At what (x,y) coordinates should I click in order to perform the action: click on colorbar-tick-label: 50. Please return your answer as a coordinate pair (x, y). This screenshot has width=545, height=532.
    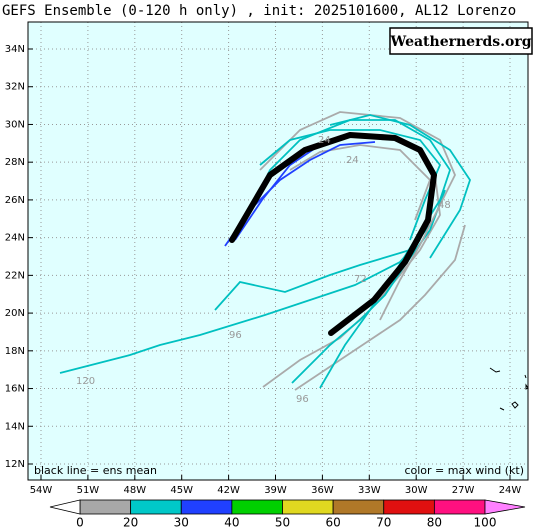
    Looking at the image, I should click on (282, 523).